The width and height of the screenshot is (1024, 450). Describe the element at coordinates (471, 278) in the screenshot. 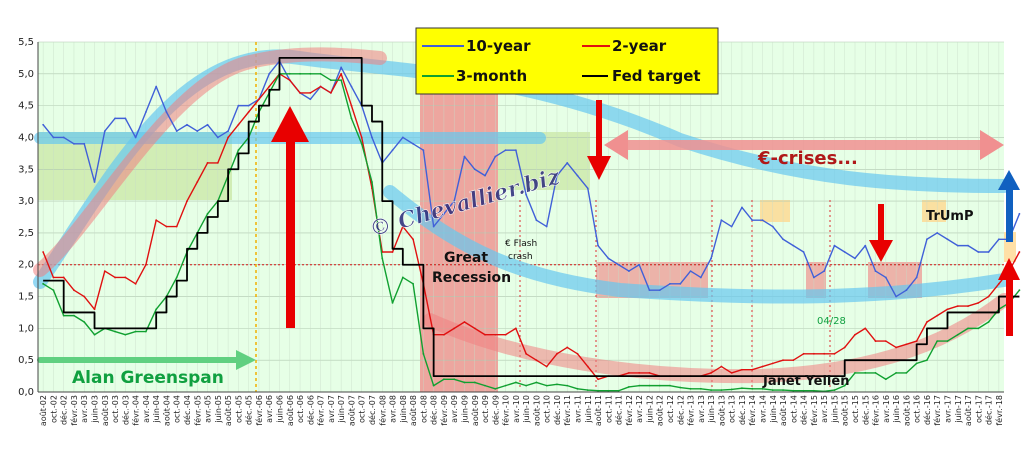

I see `annotation-recession: Recession` at that location.